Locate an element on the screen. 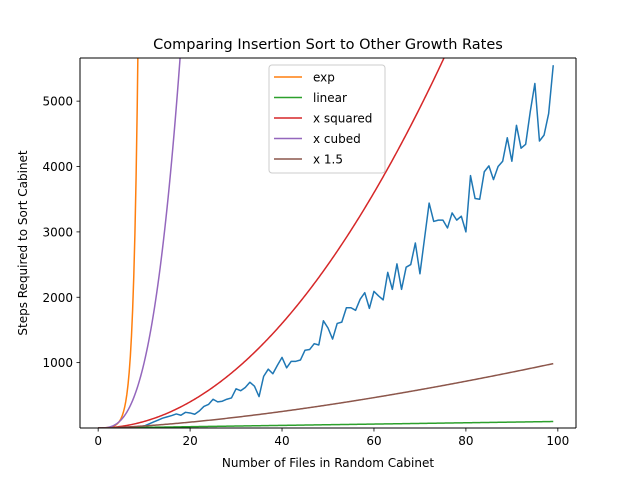  x-tick-label: 40 is located at coordinates (281, 441).